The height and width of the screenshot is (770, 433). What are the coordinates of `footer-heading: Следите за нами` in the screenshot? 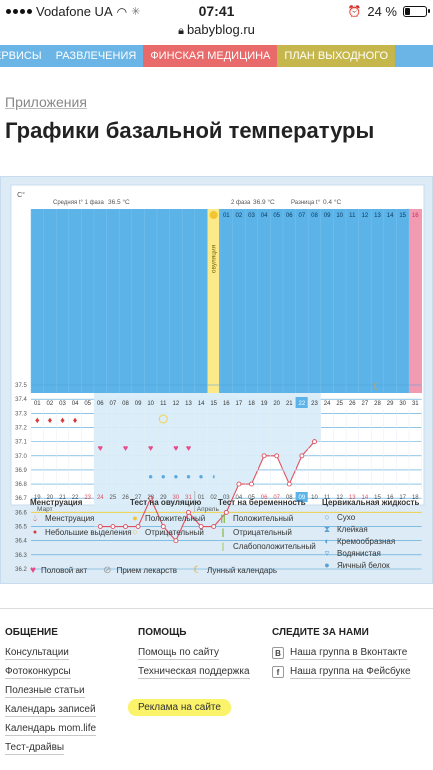 It's located at (320, 632).